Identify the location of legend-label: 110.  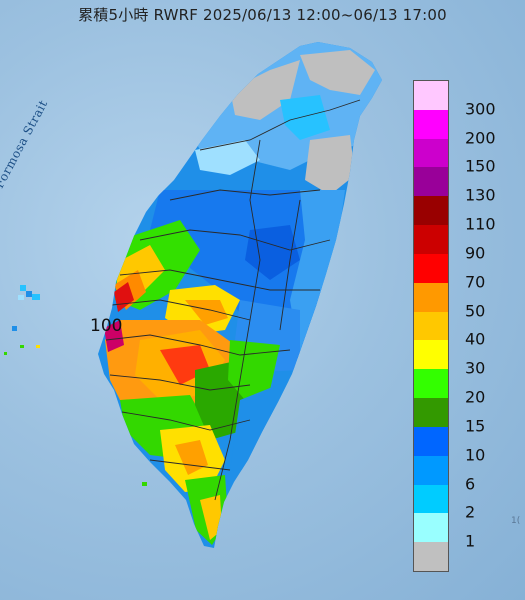
(480, 224).